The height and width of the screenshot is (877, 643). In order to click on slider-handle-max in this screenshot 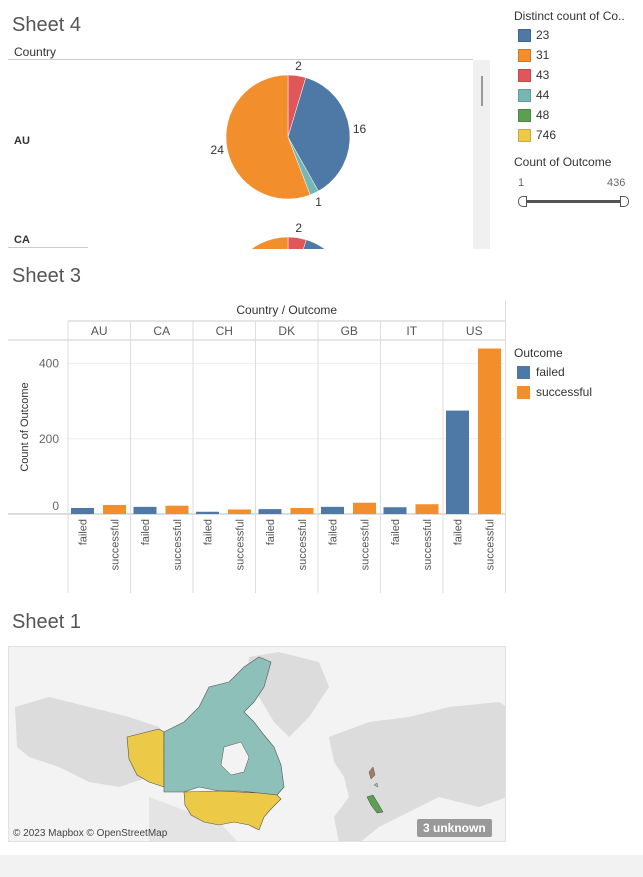, I will do `click(624, 201)`.